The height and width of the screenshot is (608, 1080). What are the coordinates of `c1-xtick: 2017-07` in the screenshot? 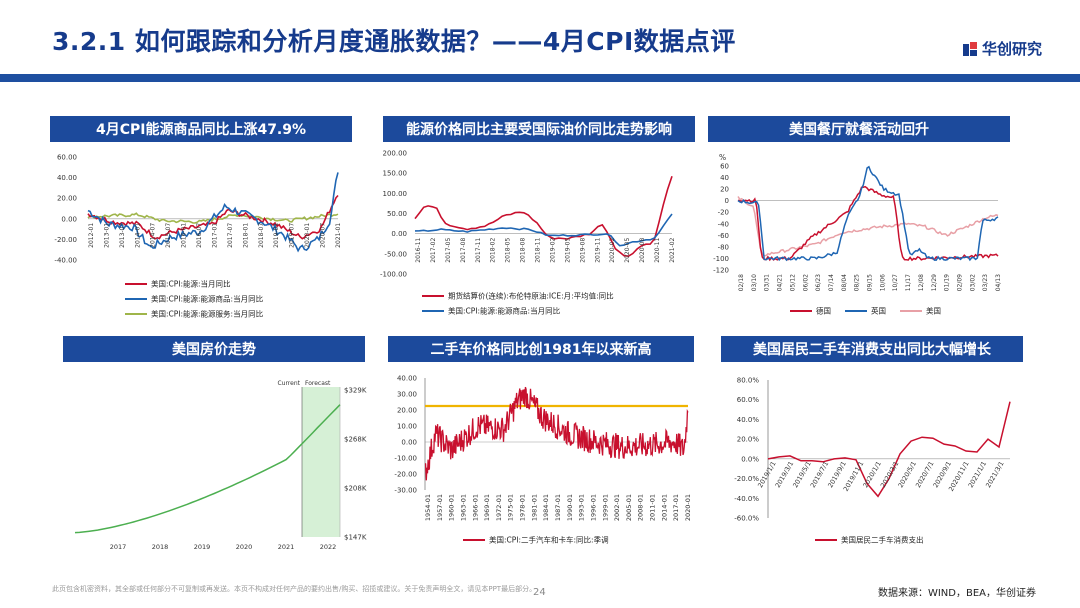 It's located at (230, 235).